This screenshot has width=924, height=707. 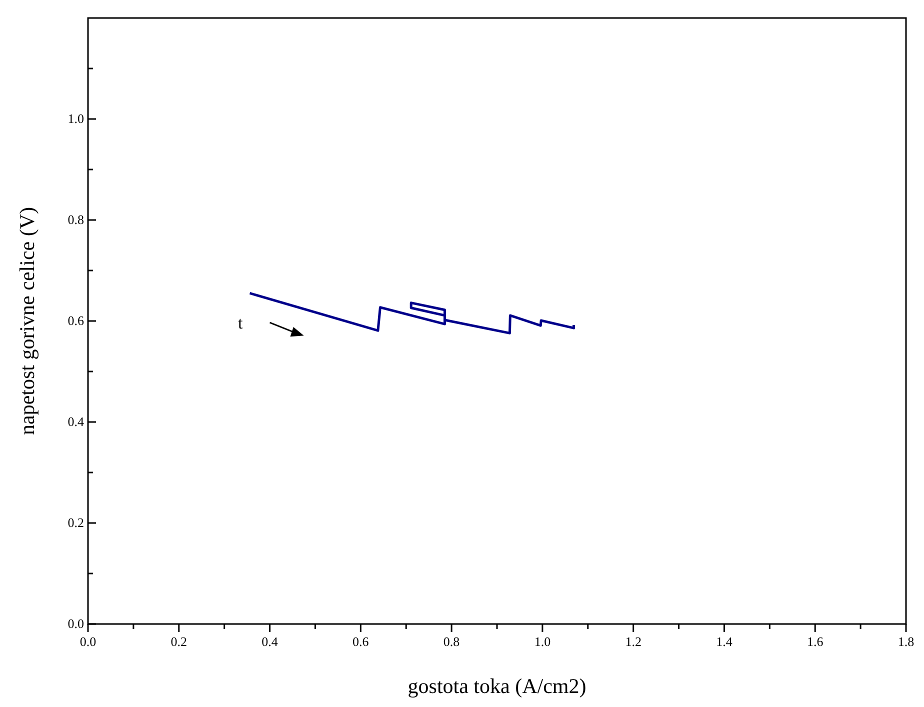 I want to click on x-tick-label: 1.2, so click(x=633, y=641).